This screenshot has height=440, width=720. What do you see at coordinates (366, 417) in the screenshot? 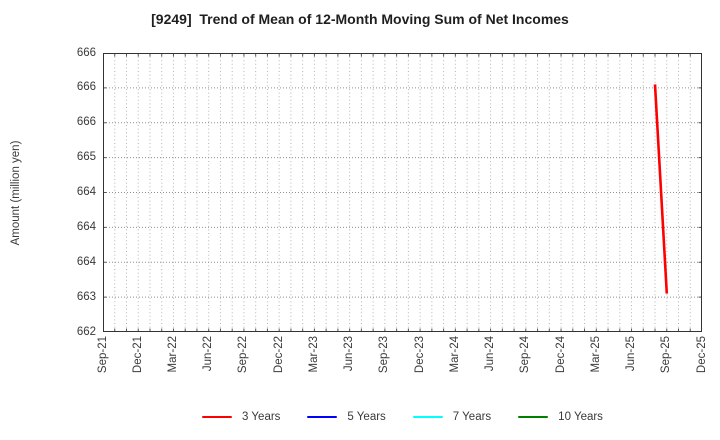
I see `legend-label-5-years: 5 Years` at bounding box center [366, 417].